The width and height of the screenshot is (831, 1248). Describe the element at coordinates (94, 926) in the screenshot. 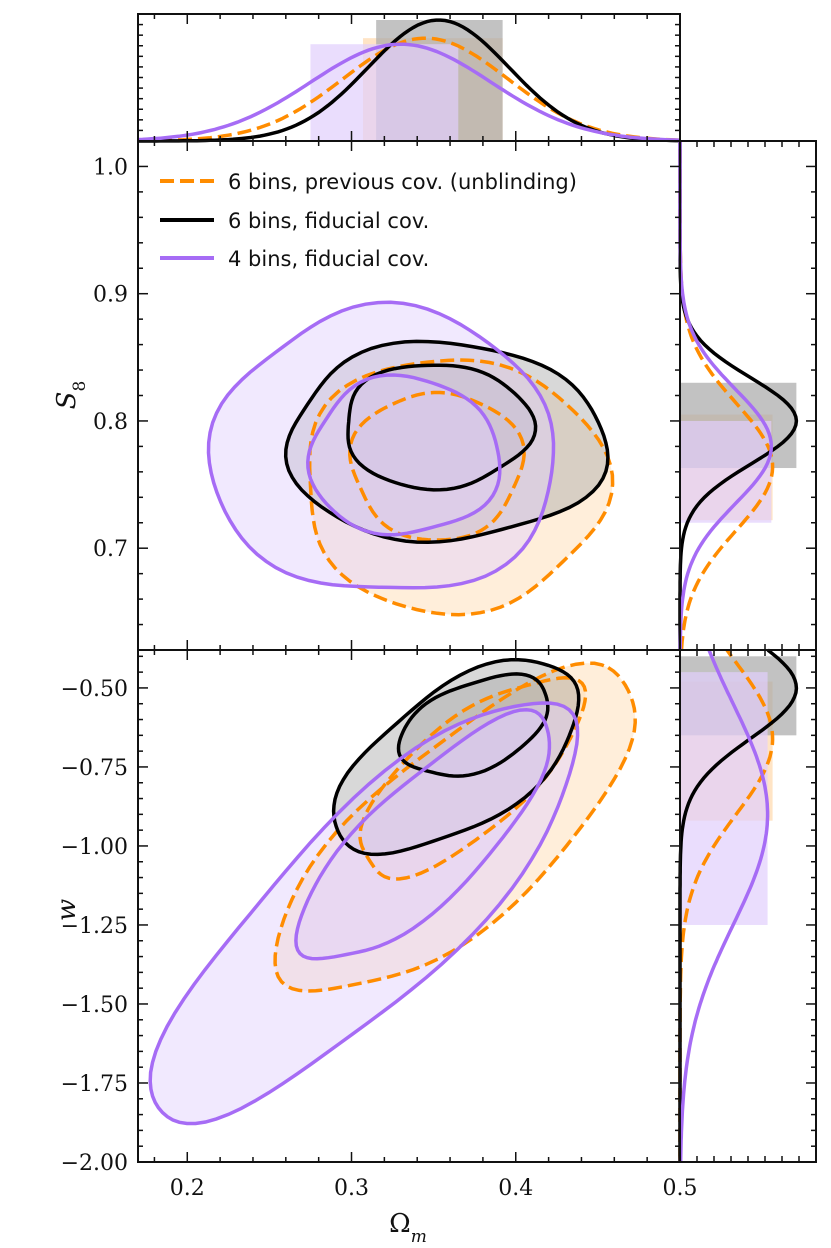

I see `y-tick-label: −1.25` at that location.